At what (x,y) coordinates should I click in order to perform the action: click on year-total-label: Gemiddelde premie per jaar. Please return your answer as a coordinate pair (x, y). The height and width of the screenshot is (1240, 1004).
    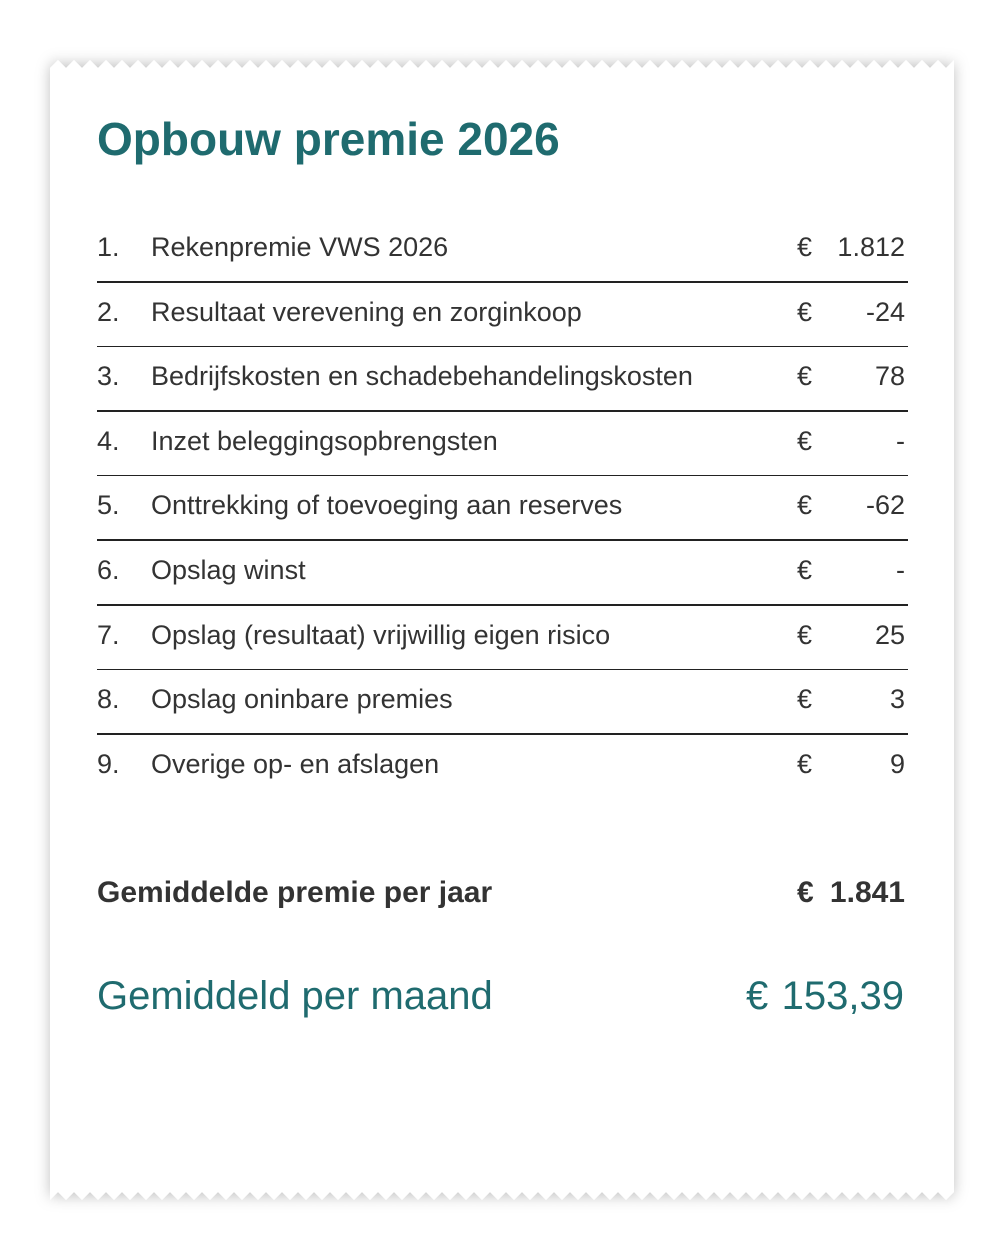
    Looking at the image, I should click on (295, 892).